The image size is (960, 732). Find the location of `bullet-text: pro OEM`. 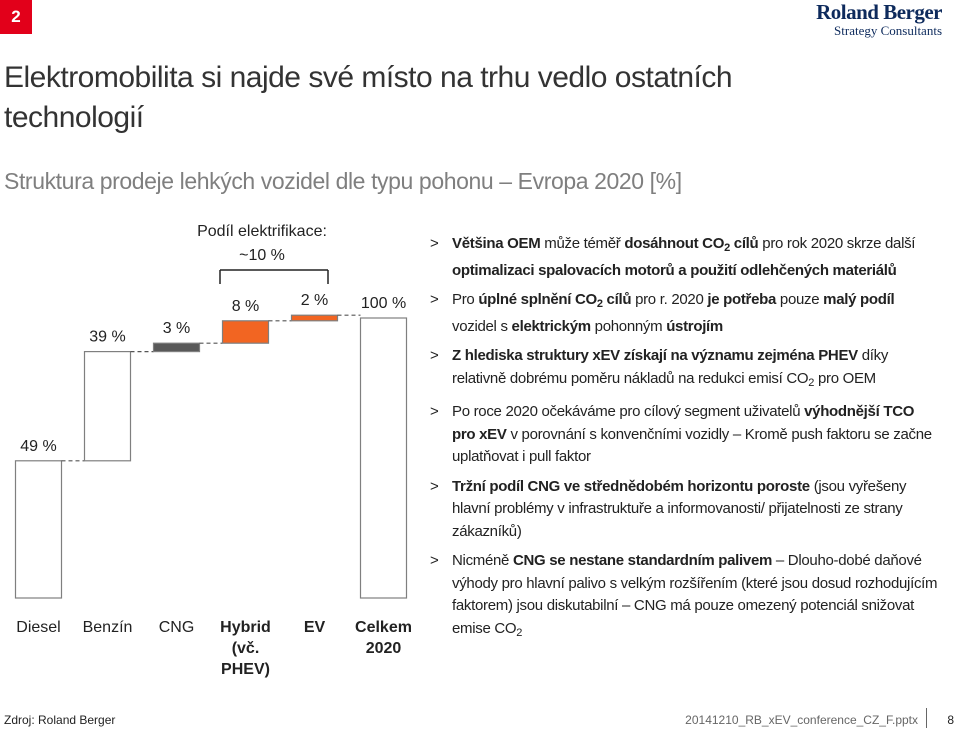

bullet-text: pro OEM is located at coordinates (845, 378).